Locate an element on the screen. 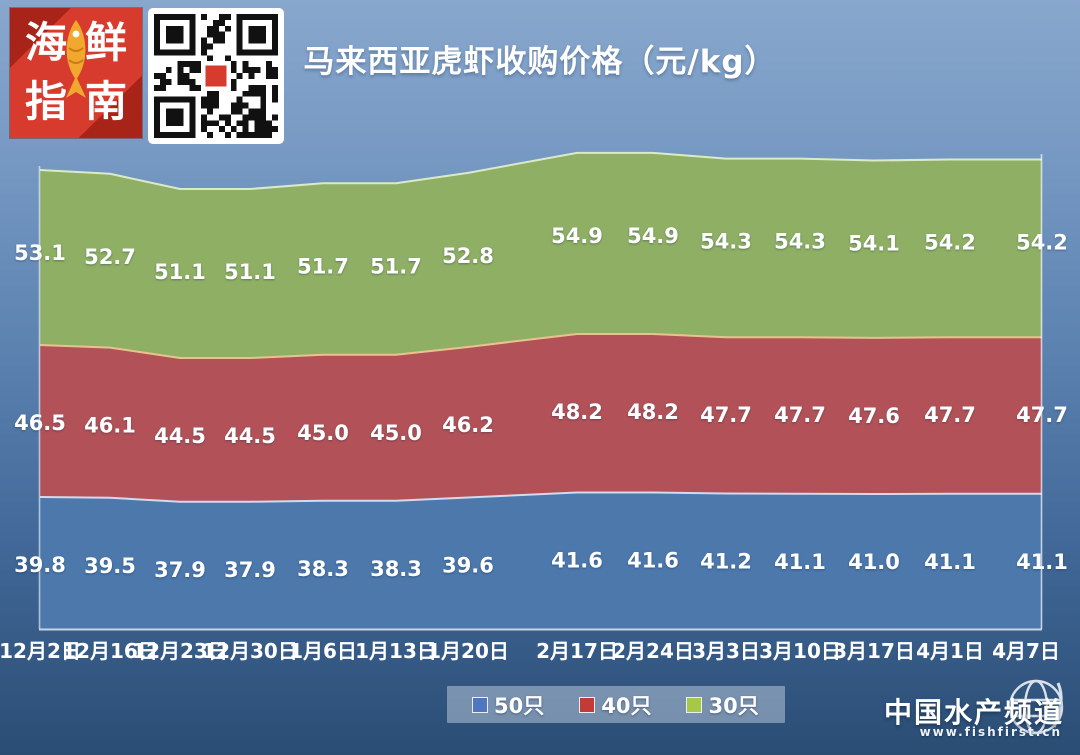 The width and height of the screenshot is (1080, 755). x-tick-label: 1月6日 is located at coordinates (323, 651).